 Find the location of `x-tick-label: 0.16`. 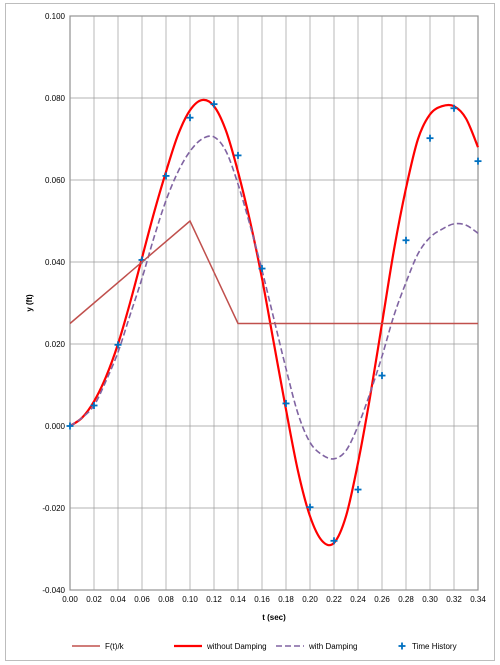

x-tick-label: 0.16 is located at coordinates (262, 599).